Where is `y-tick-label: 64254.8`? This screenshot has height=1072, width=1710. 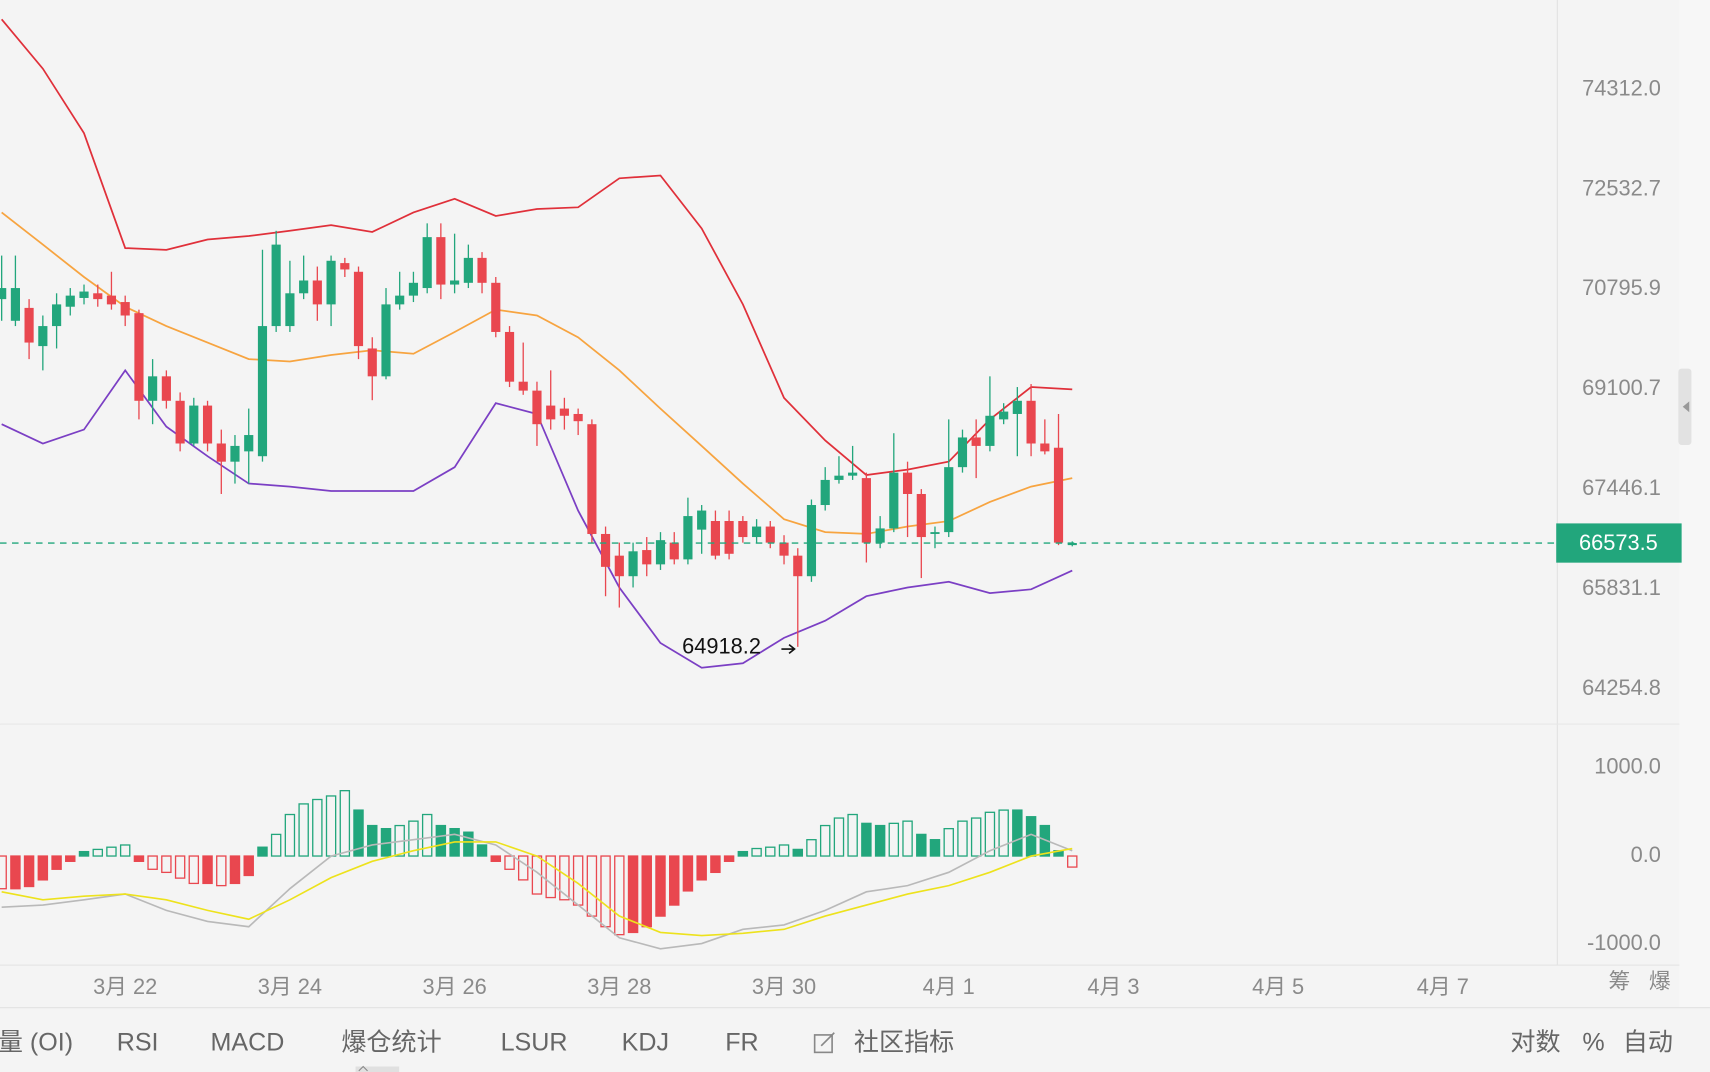 y-tick-label: 64254.8 is located at coordinates (1621, 687).